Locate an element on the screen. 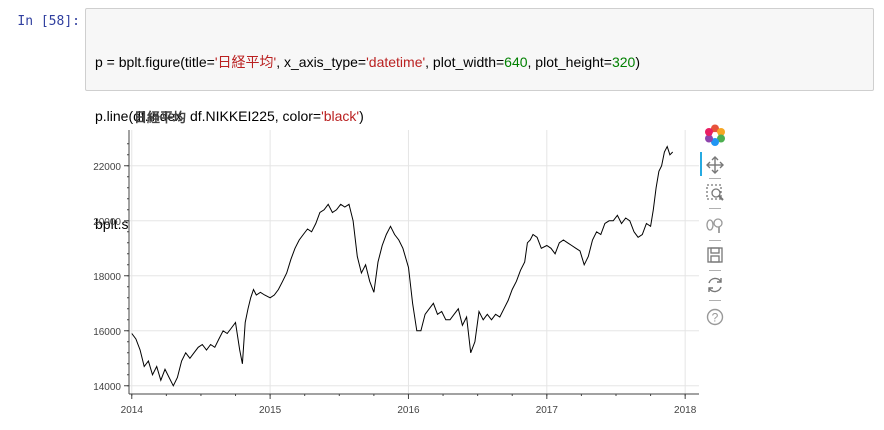  x-tick-label: 2016 is located at coordinates (408, 410).